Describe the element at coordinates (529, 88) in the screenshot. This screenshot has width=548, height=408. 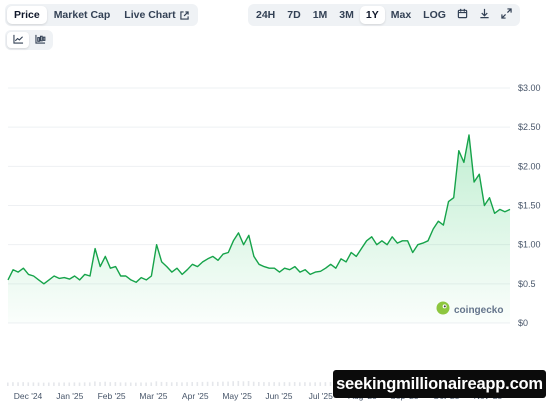
I see `y-tick-label: $3.00` at that location.